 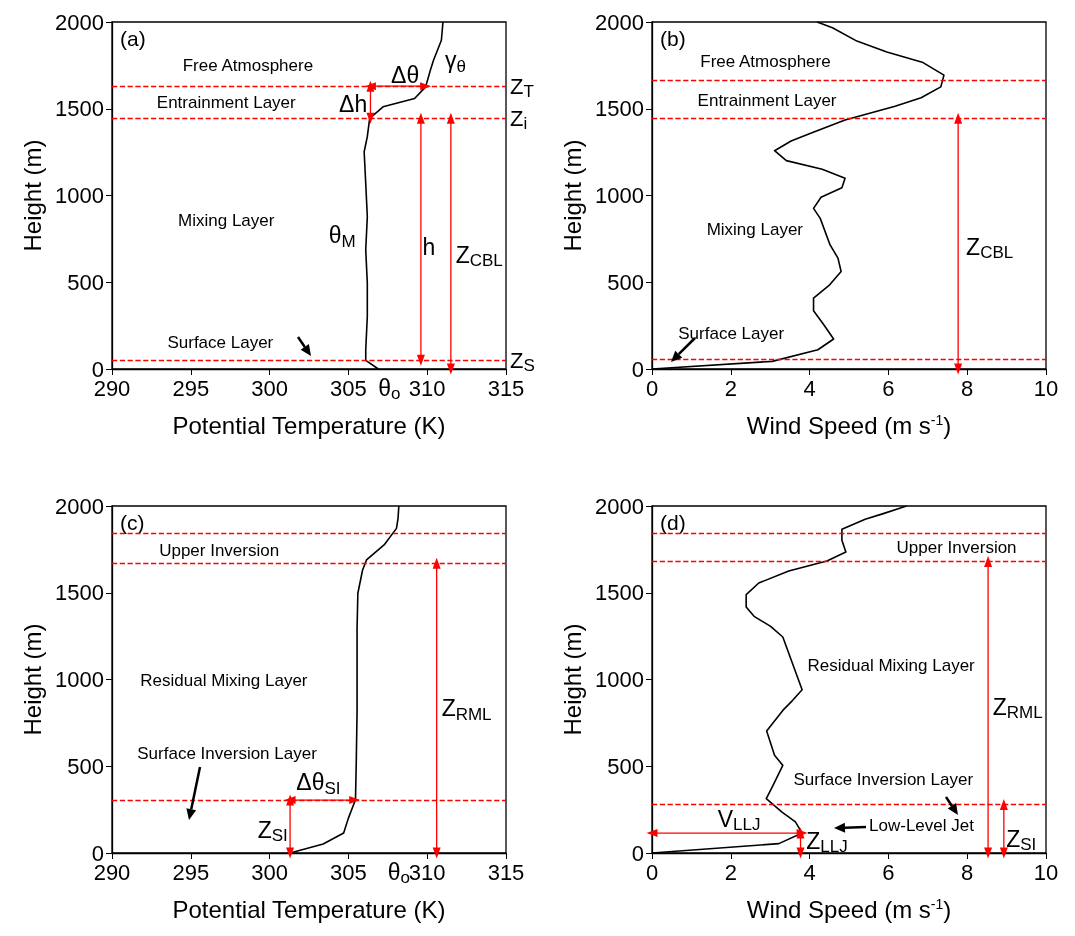 I want to click on annotation: (b), so click(x=673, y=38).